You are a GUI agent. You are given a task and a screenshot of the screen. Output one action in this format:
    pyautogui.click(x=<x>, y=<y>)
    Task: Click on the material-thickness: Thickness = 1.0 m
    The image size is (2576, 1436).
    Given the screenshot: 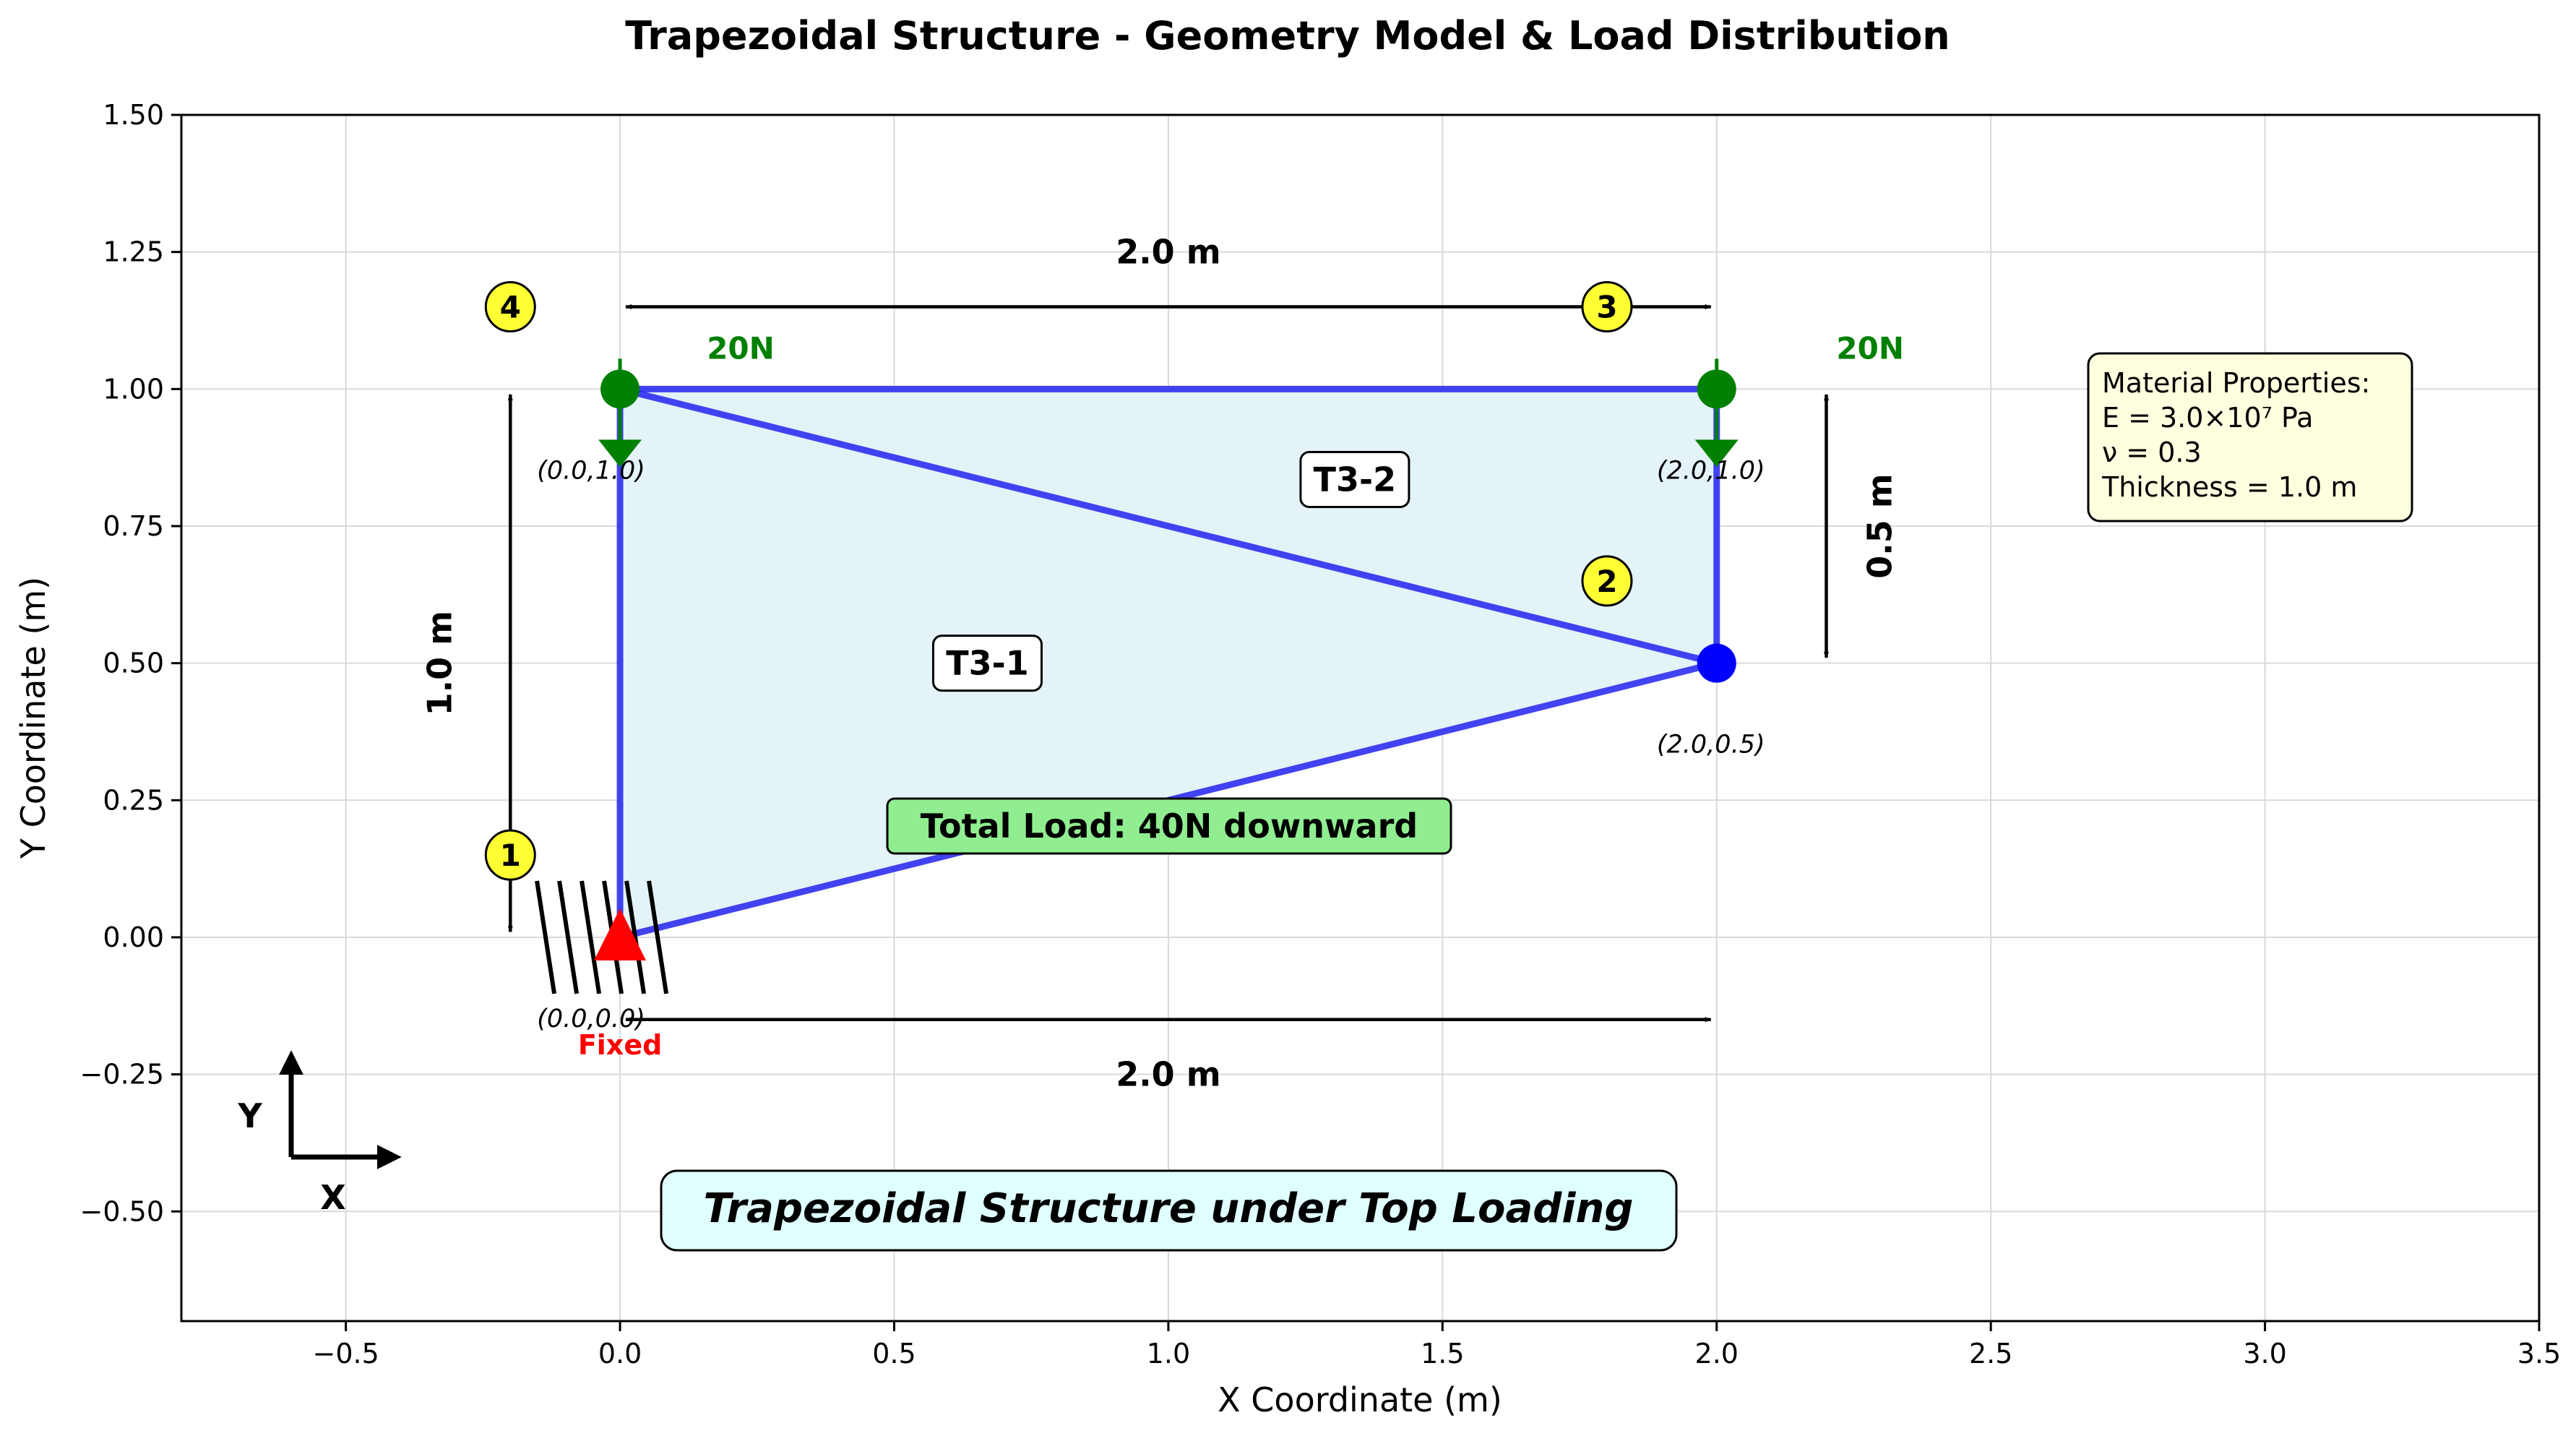 What is the action you would take?
    pyautogui.click(x=2229, y=487)
    